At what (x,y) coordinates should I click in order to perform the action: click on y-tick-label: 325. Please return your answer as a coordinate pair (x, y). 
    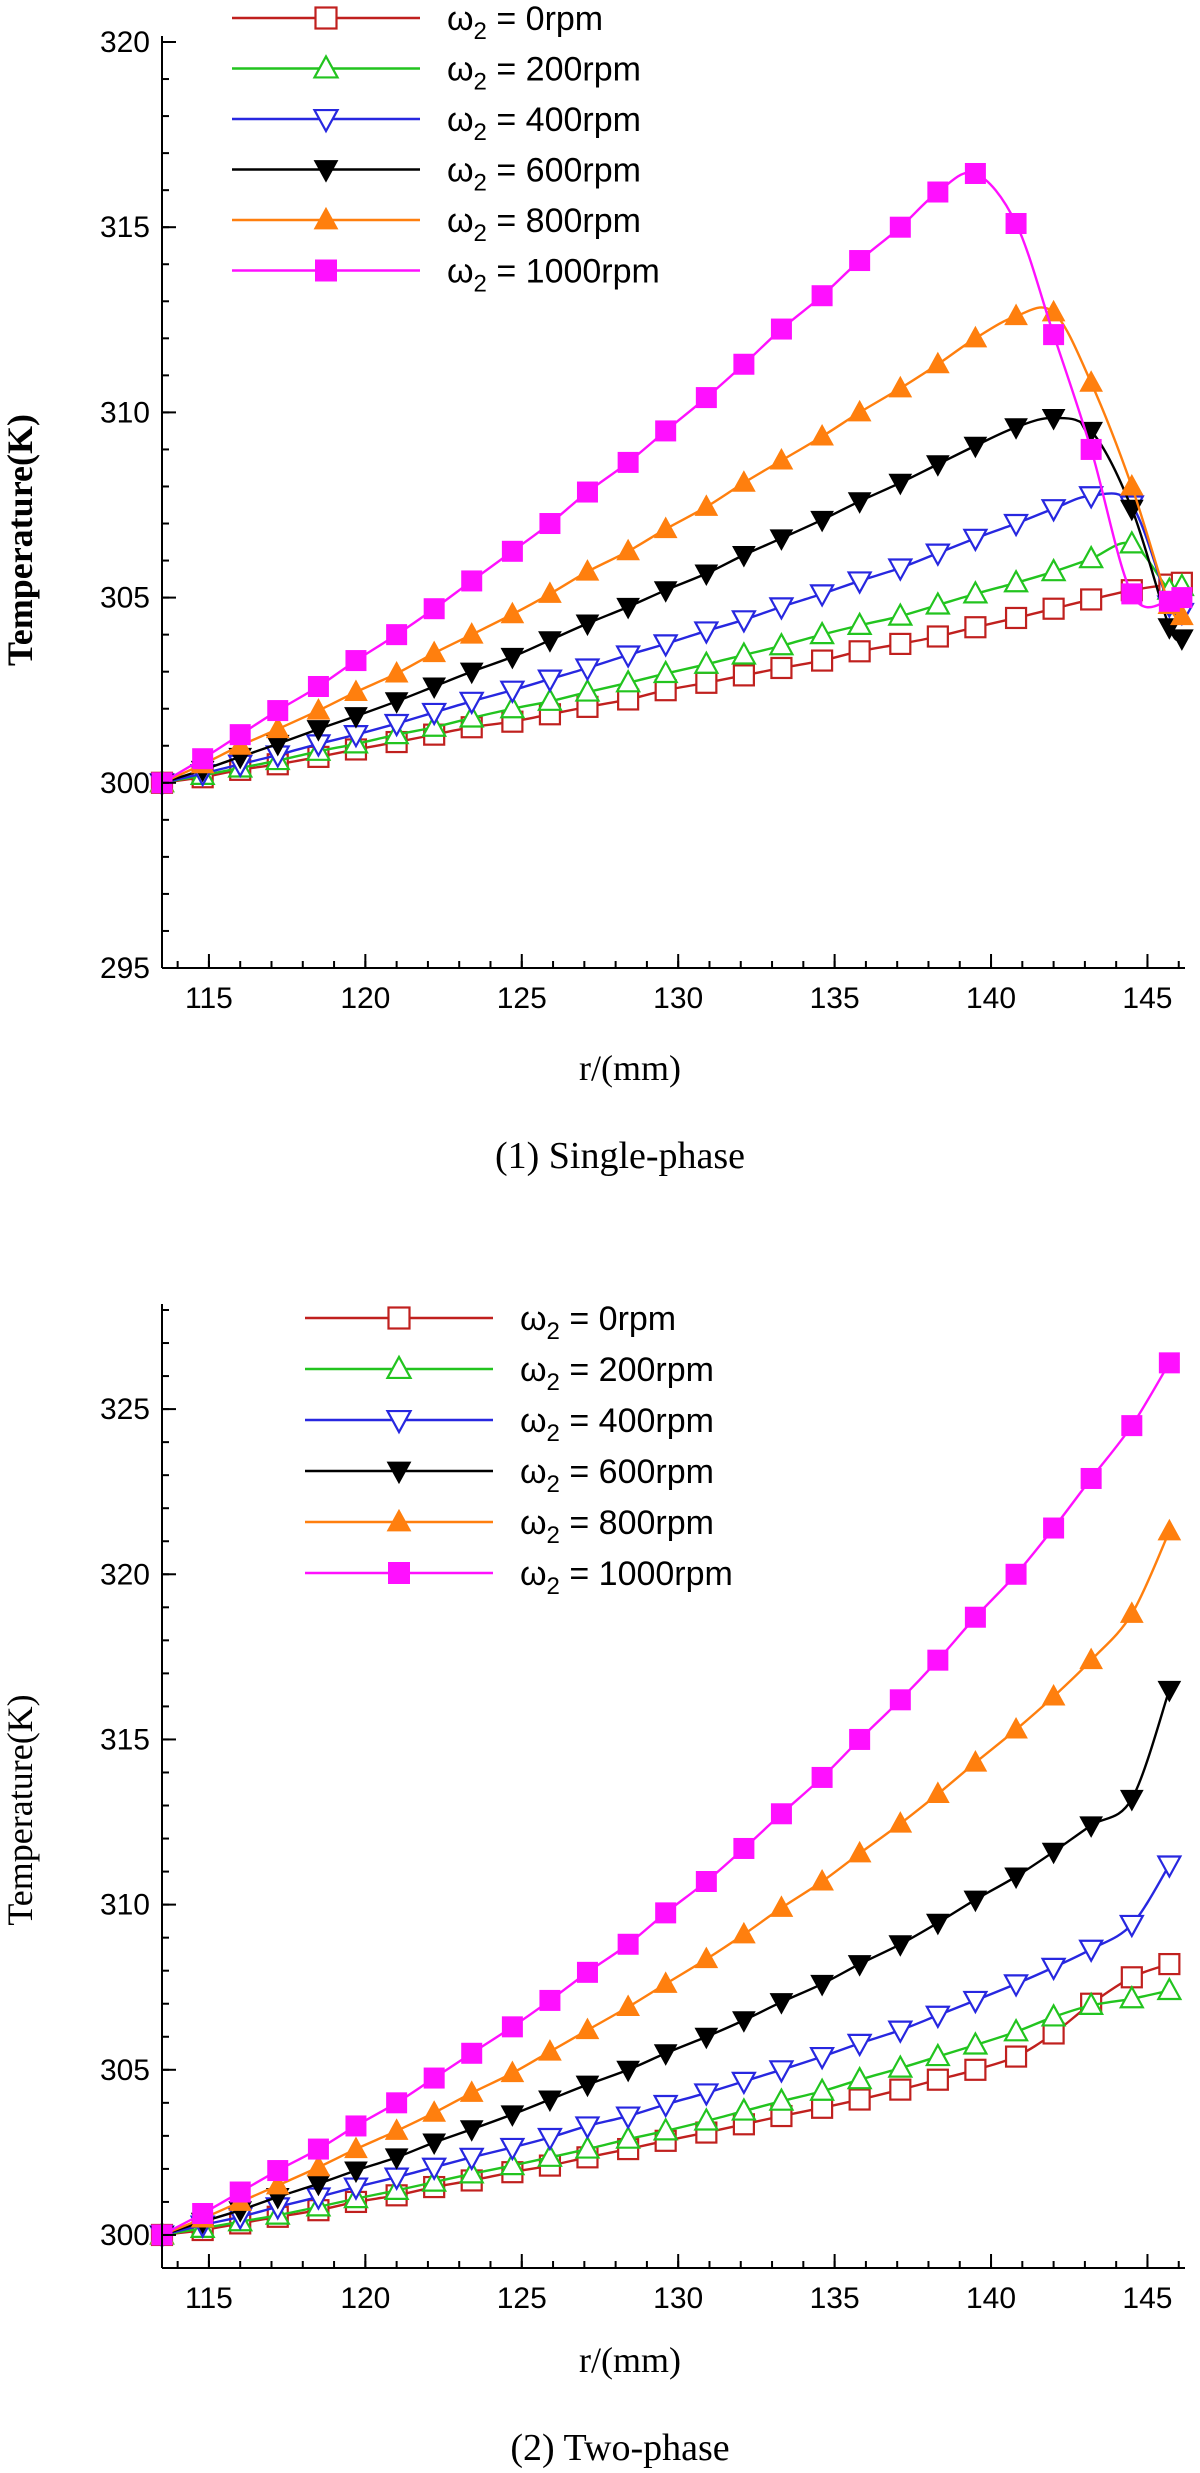
    Looking at the image, I should click on (125, 1409).